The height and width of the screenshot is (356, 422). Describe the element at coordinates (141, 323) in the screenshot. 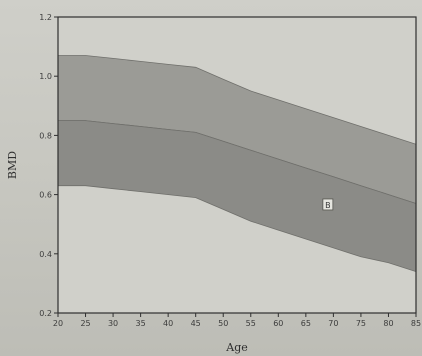

I see `x-tick-label: 35` at that location.